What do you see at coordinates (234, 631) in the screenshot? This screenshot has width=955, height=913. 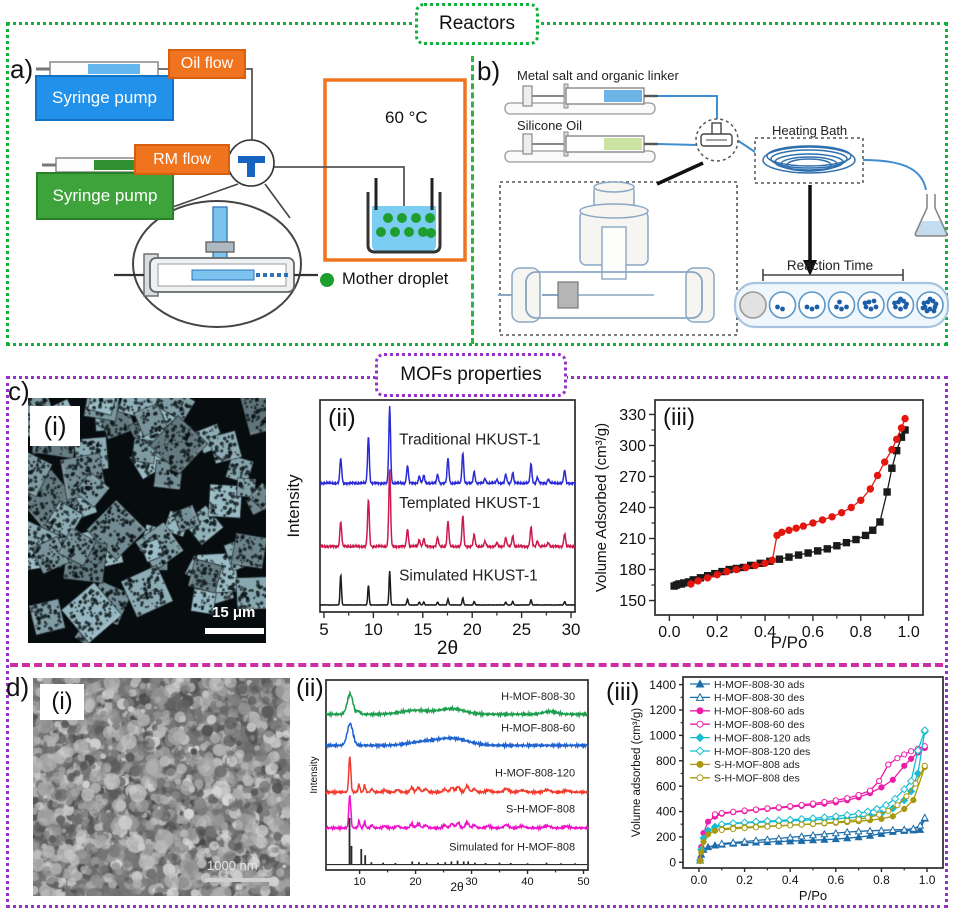 I see `scalebar-c` at bounding box center [234, 631].